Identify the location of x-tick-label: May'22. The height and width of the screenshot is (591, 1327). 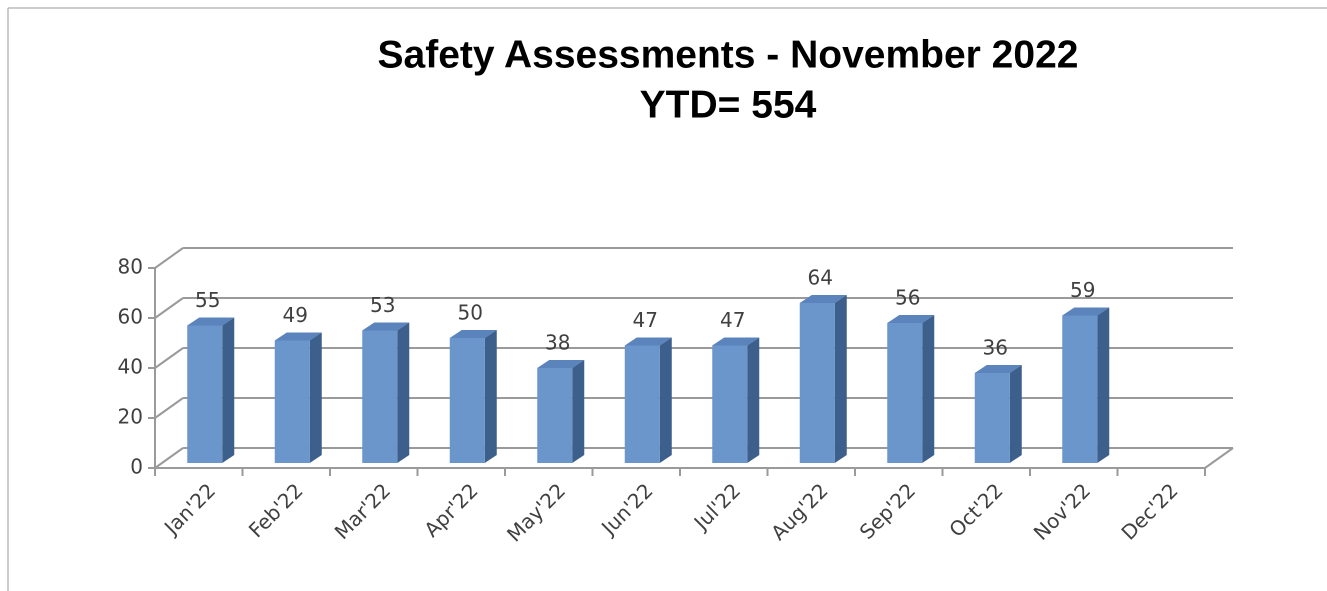
(536, 512).